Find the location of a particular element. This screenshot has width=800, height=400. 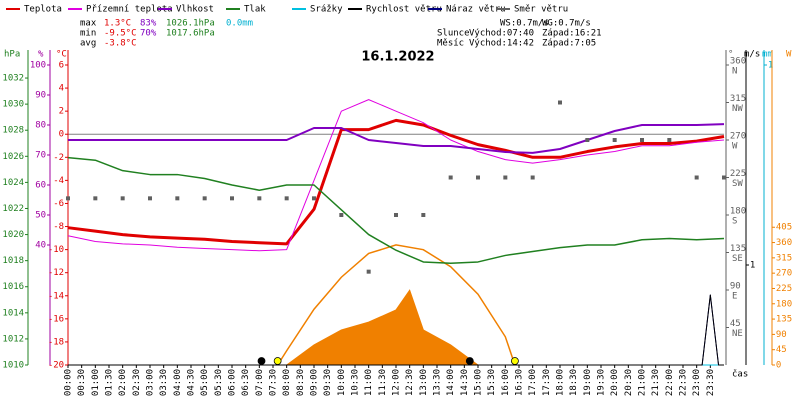

x-tick-label: 14:30 is located at coordinates (465, 382).